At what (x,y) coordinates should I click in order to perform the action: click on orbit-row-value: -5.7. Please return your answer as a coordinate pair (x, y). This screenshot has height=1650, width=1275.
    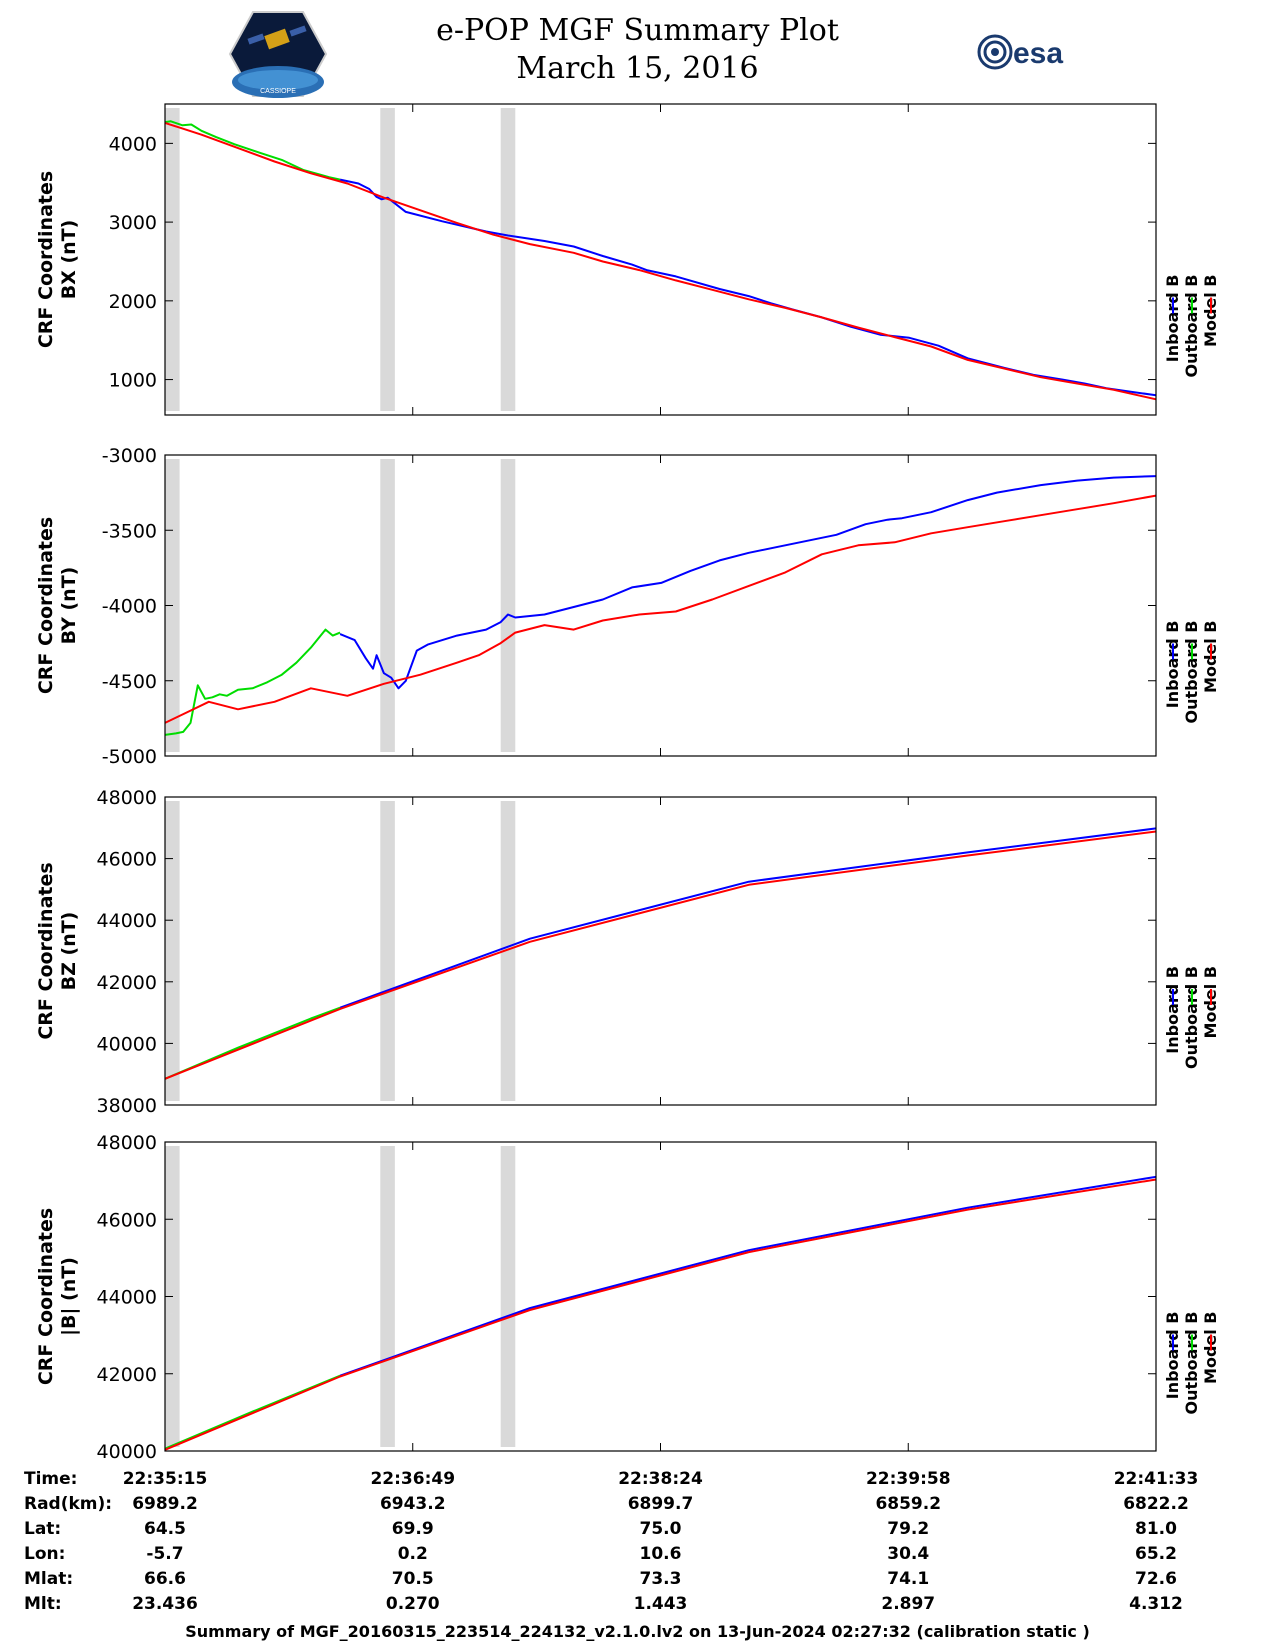
    Looking at the image, I should click on (164, 1554).